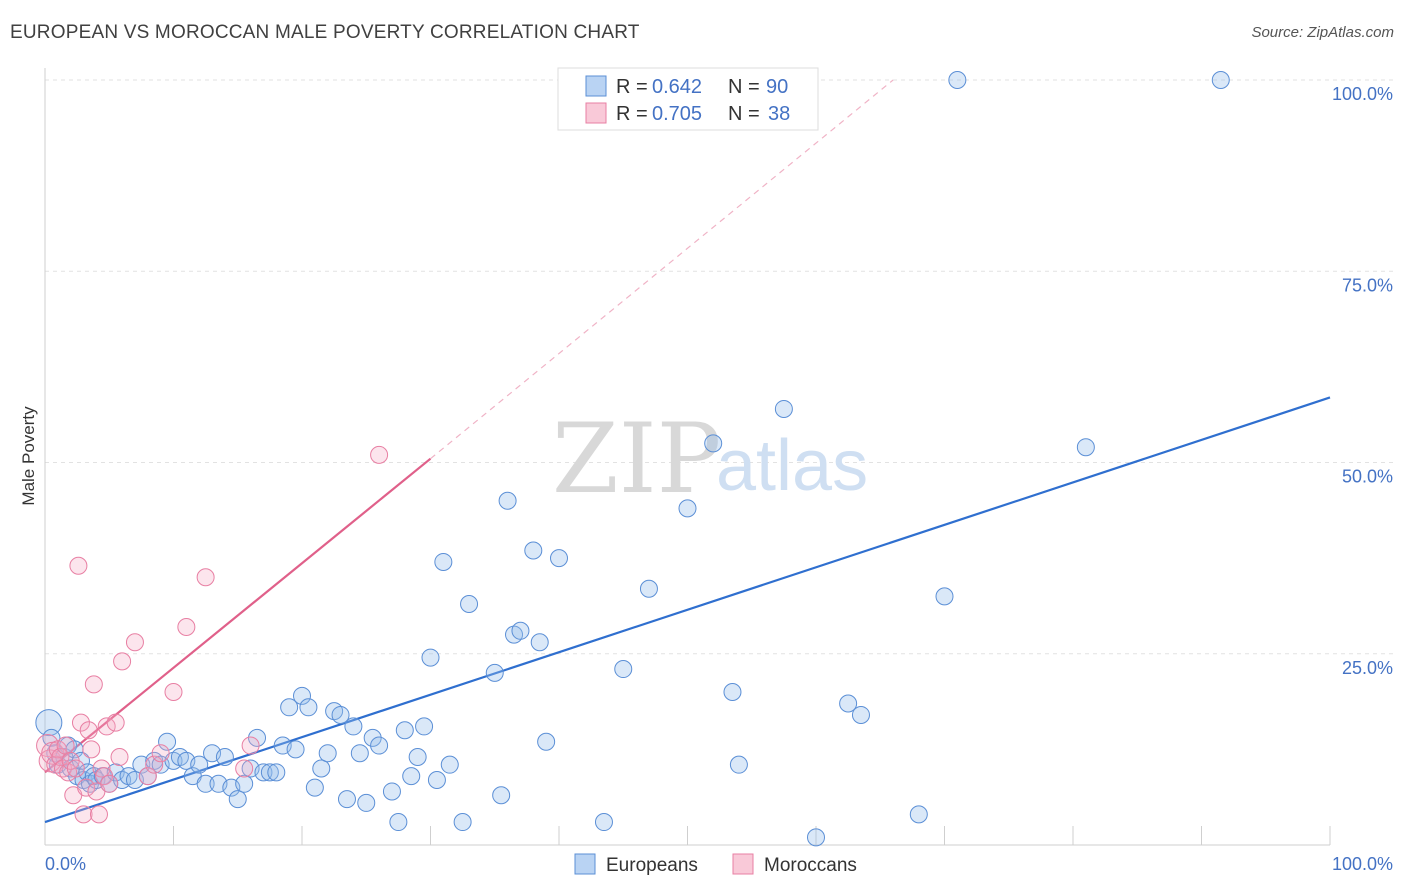 Image resolution: width=1406 pixels, height=892 pixels. What do you see at coordinates (743, 864) in the screenshot?
I see `bottom-legend-moroccans-swatch` at bounding box center [743, 864].